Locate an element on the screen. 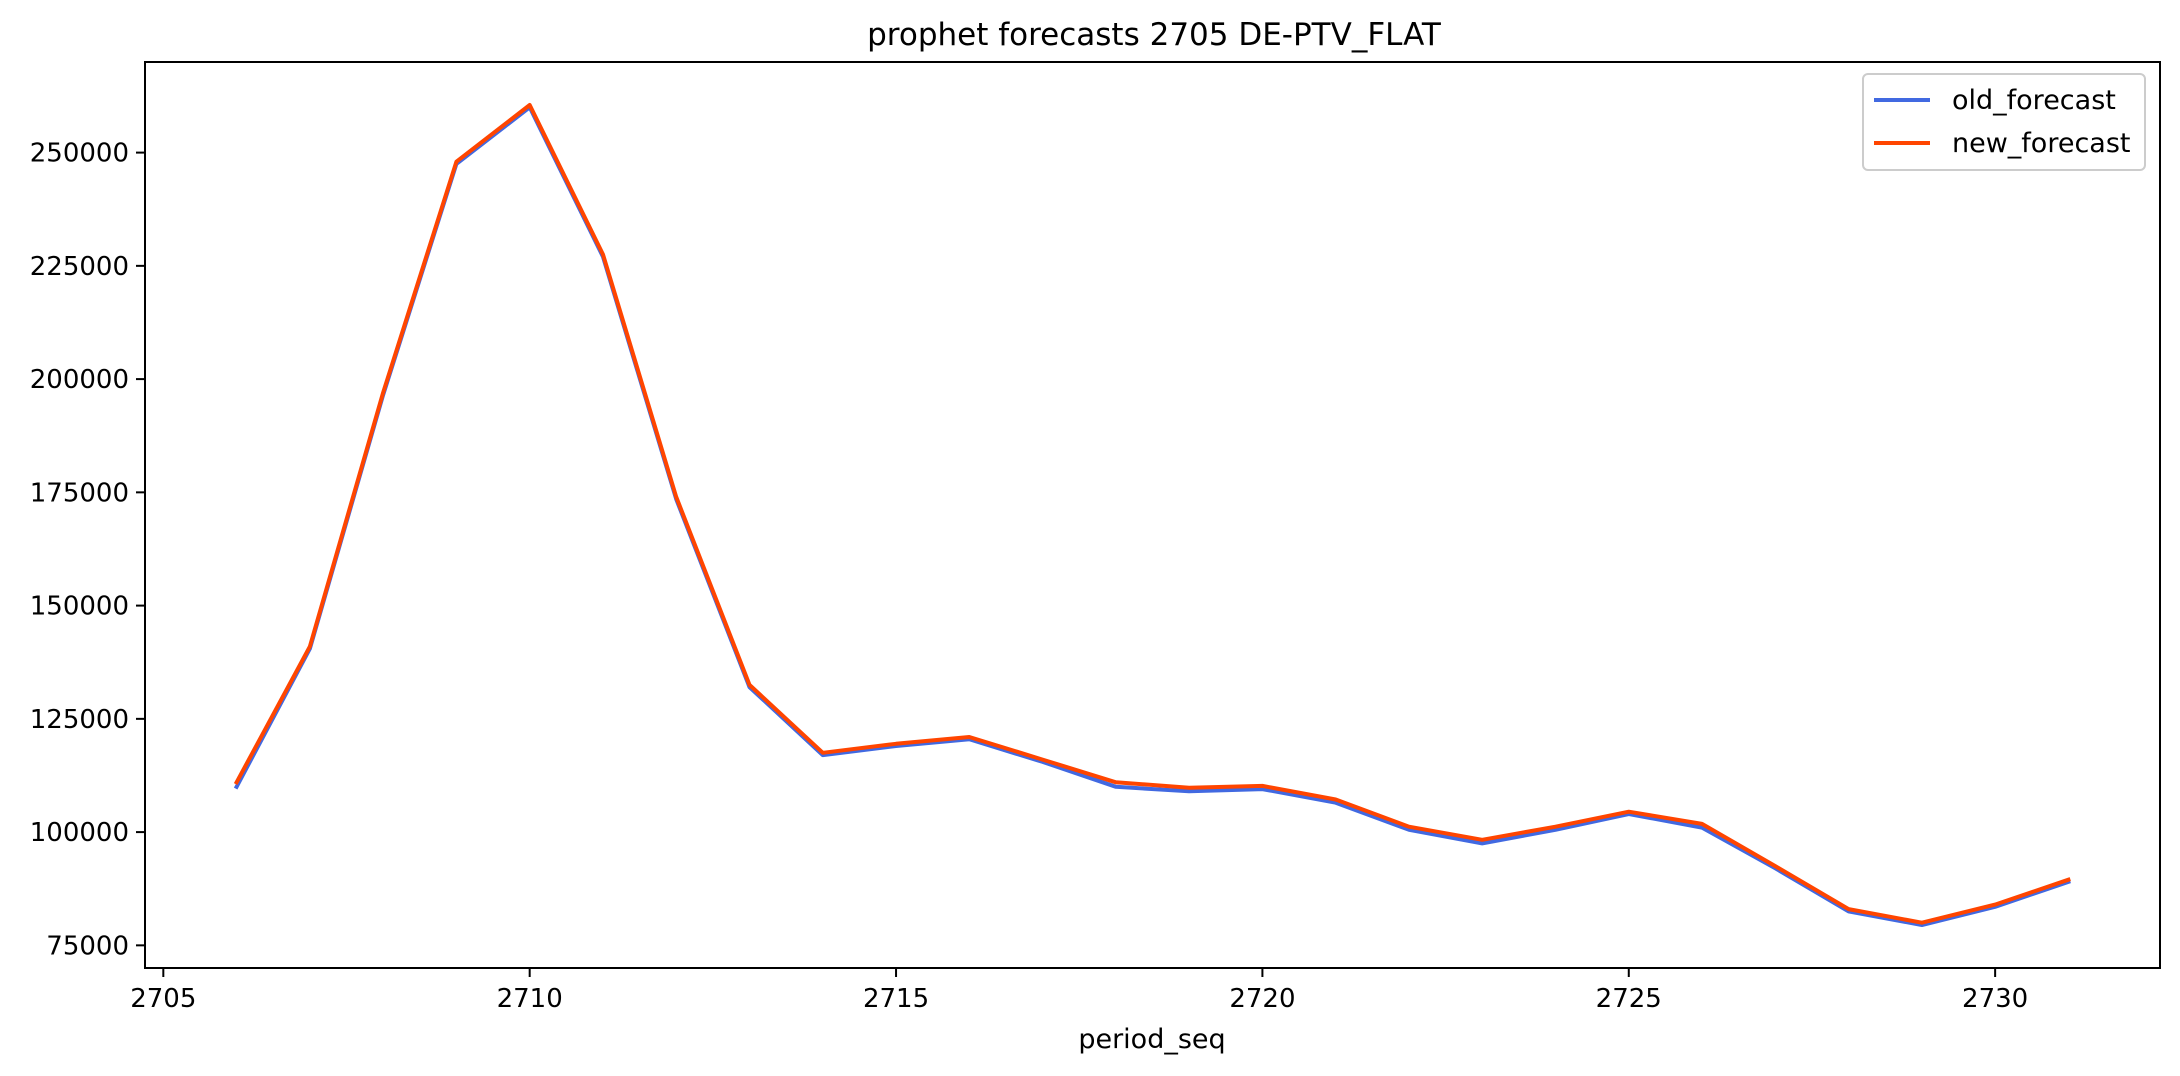 Image resolution: width=2180 pixels, height=1076 pixels. x-tick-label: 2720 is located at coordinates (1262, 999).